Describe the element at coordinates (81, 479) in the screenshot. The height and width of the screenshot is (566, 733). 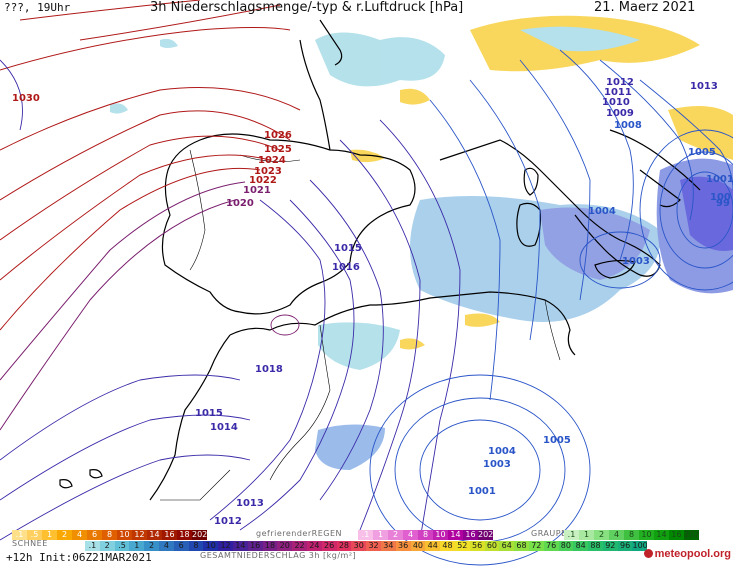
I see `coastline-canaries` at that location.